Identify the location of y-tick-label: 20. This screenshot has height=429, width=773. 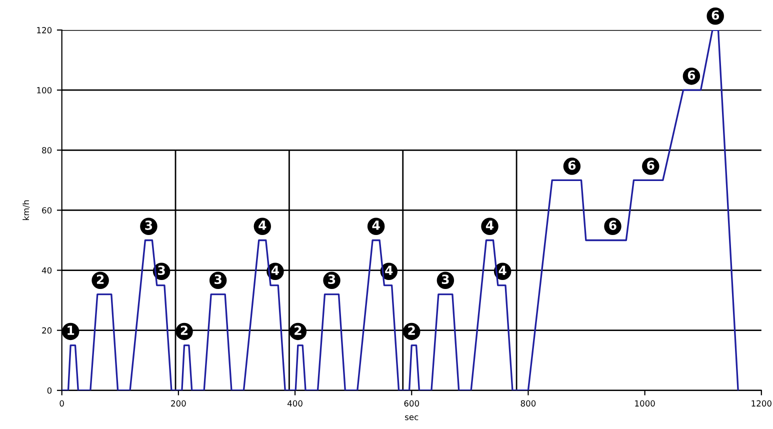
(47, 330).